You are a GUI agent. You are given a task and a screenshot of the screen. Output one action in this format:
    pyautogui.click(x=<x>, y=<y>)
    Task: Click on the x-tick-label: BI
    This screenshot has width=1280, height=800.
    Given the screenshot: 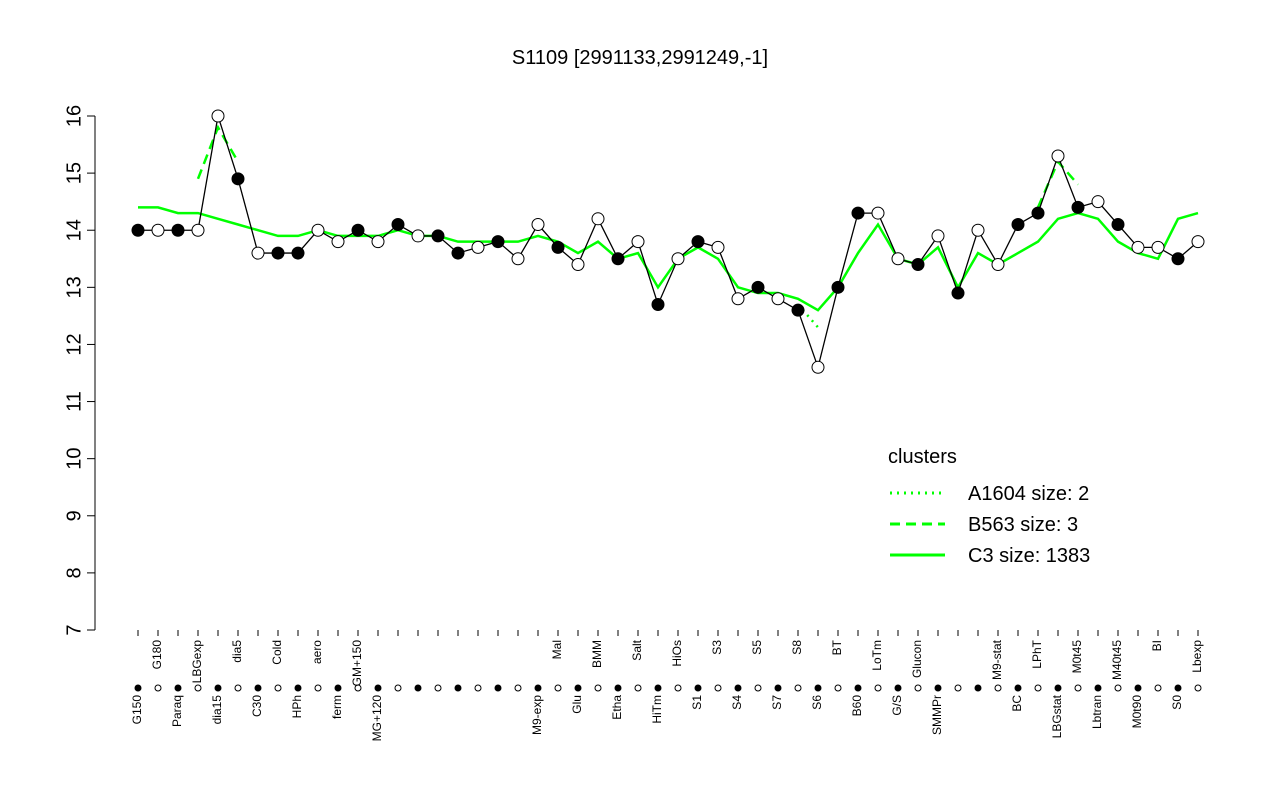 What is the action you would take?
    pyautogui.click(x=1157, y=645)
    